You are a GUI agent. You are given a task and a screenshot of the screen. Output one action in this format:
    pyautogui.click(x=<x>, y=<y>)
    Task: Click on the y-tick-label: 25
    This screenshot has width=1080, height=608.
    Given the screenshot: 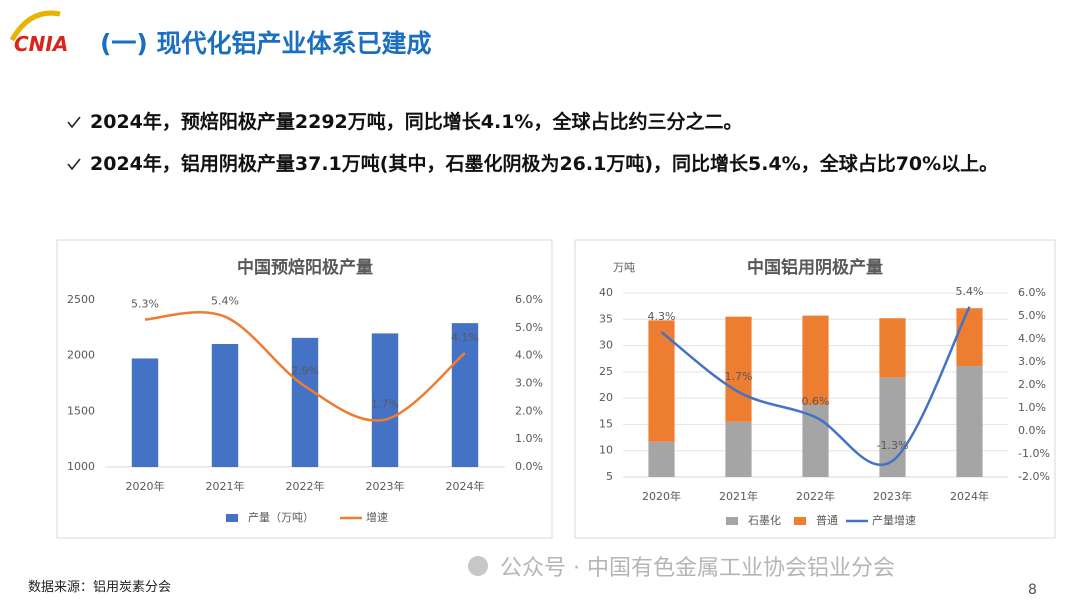 What is the action you would take?
    pyautogui.click(x=606, y=371)
    